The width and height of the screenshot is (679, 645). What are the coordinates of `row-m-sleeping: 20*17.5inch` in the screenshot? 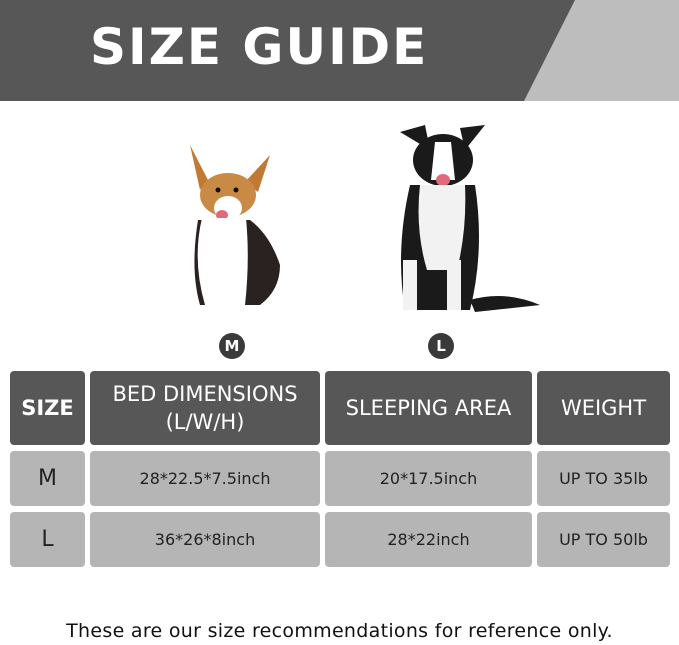 It's located at (428, 478).